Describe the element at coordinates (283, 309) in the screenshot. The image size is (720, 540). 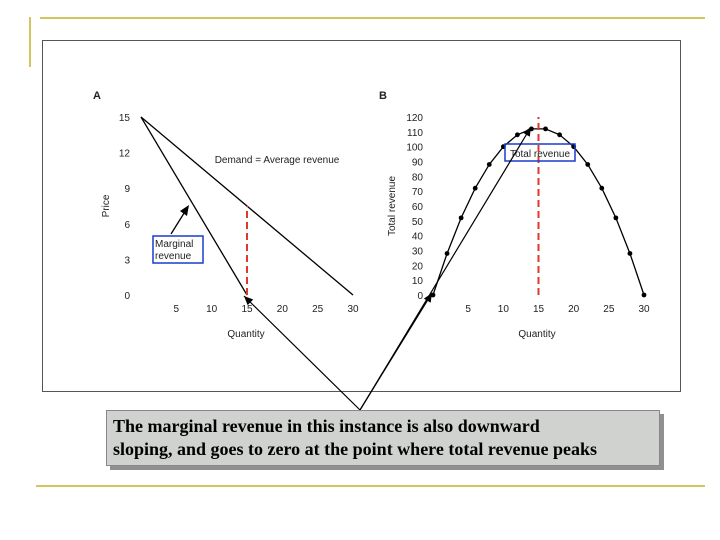
I see `panel-a-xtick: 20` at that location.